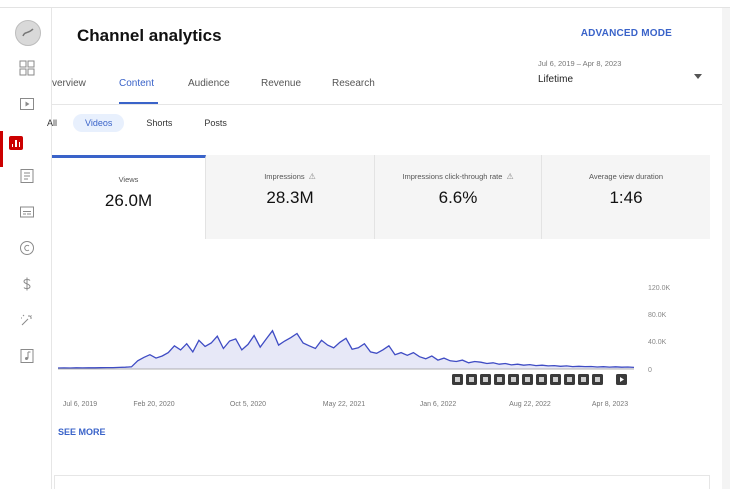  I want to click on studio-sidebar, so click(26, 248).